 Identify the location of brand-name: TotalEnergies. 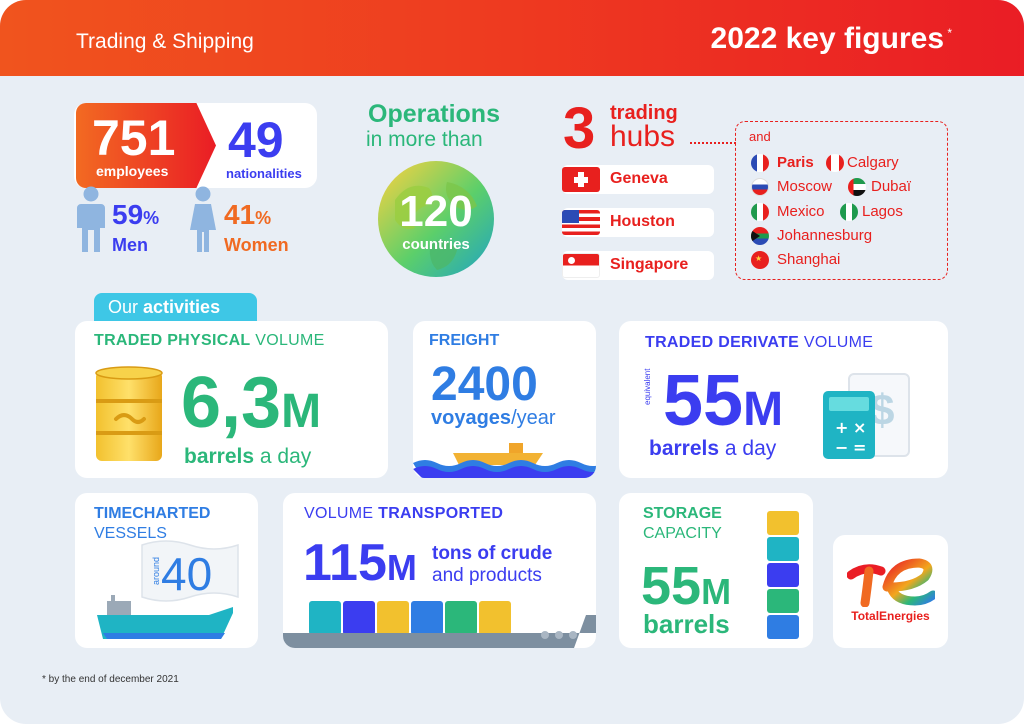
(890, 616).